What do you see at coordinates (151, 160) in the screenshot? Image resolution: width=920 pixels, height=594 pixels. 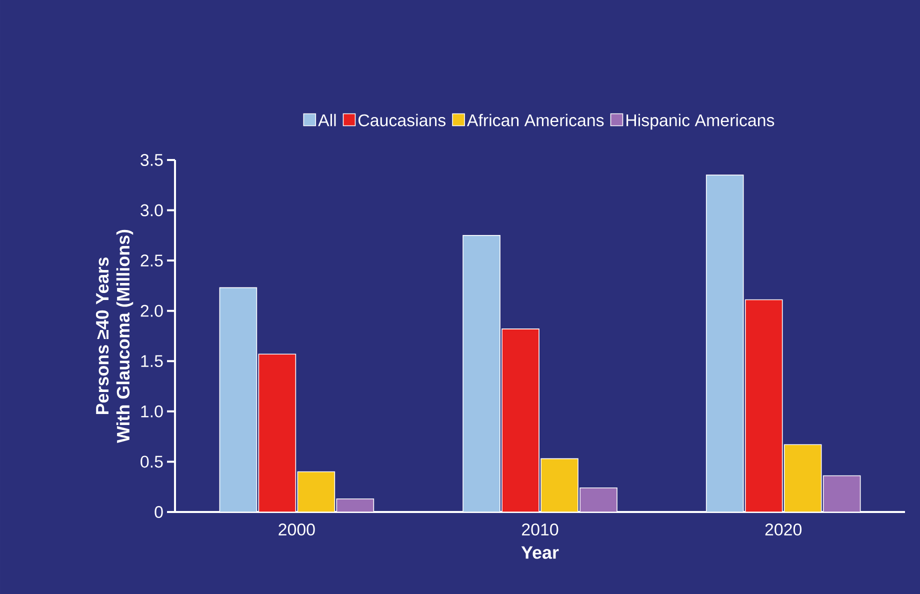 I see `y-tick-label: 3.5` at bounding box center [151, 160].